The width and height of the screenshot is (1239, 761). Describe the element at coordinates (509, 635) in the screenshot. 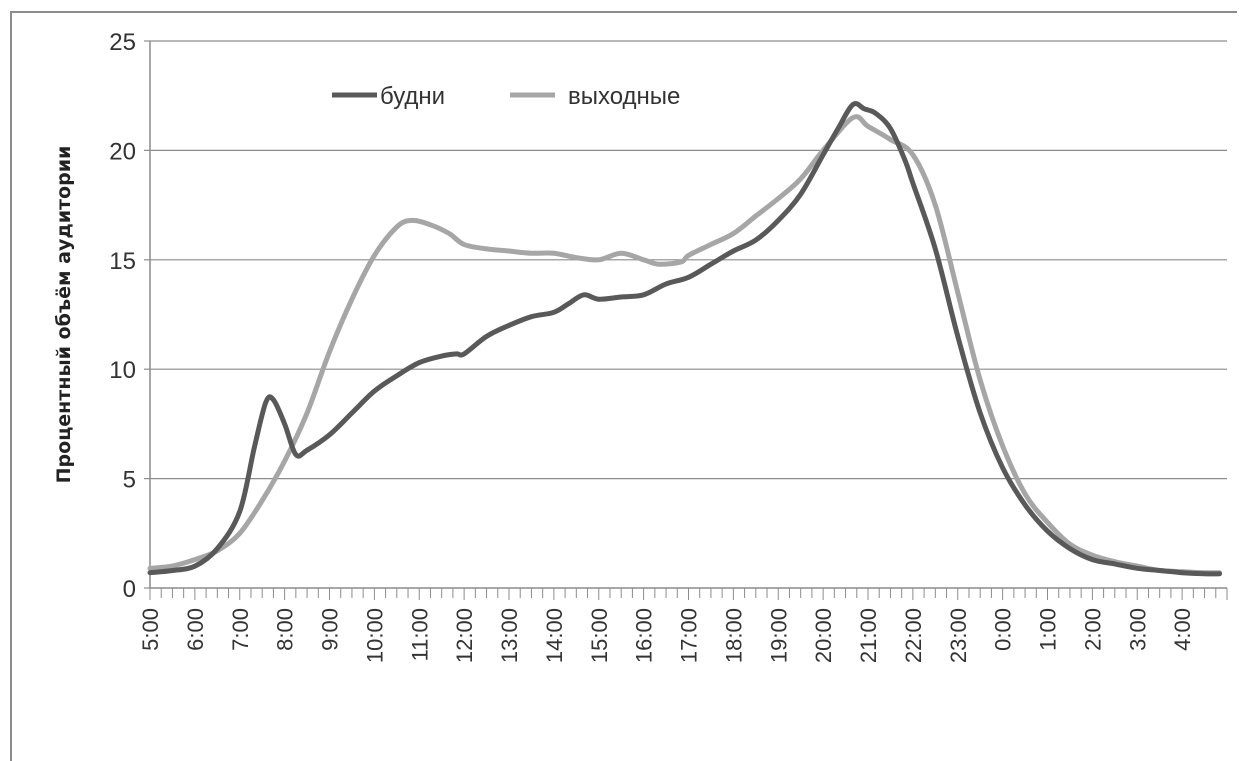

I see `x-tick-label: 13:00` at that location.